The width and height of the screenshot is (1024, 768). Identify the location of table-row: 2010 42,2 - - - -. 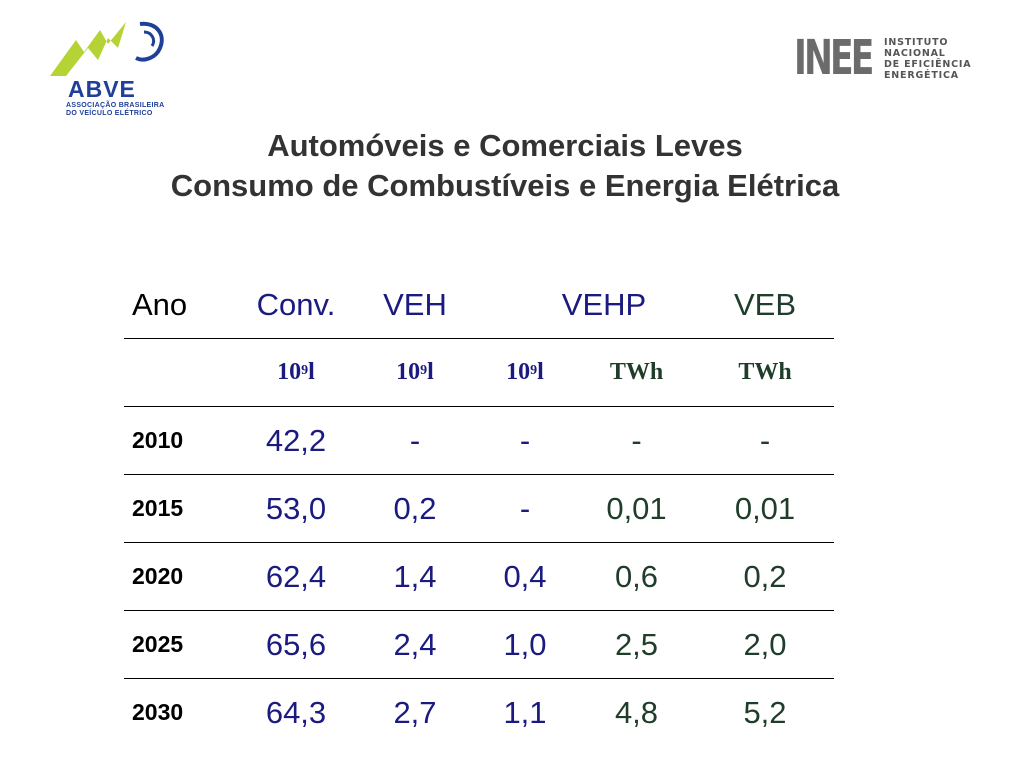
(479, 441).